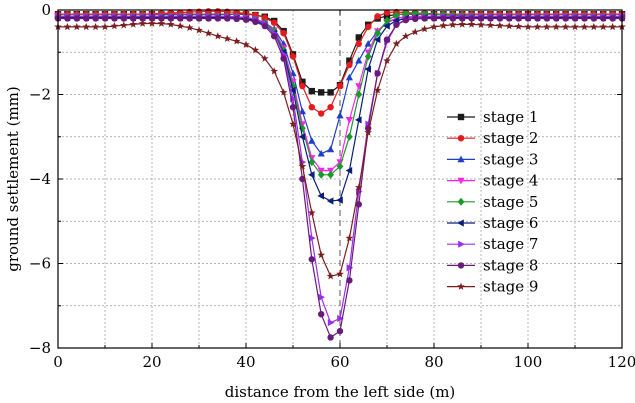 The image size is (635, 403). Describe the element at coordinates (510, 244) in the screenshot. I see `legend-label: stage 7` at that location.